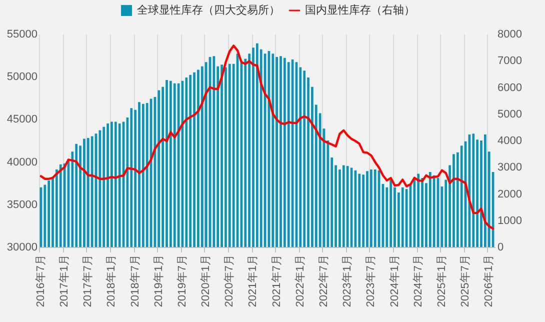 The image size is (545, 322). Describe the element at coordinates (510, 141) in the screenshot. I see `y2-tick-label: 4000` at that location.